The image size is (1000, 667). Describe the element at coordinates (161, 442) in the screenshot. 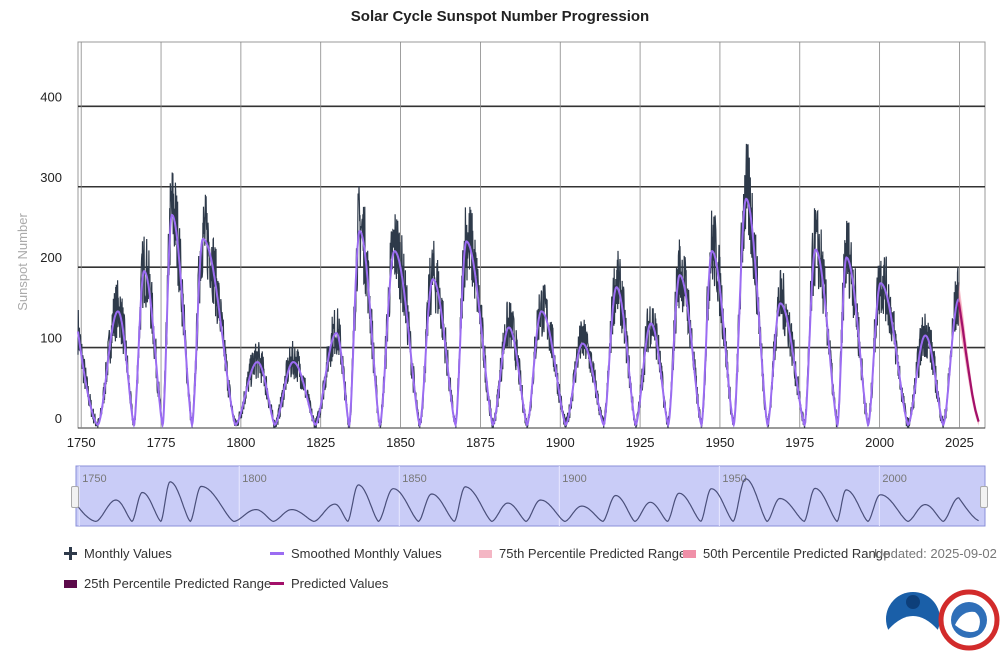

I see `x-tick-label: 1775` at that location.